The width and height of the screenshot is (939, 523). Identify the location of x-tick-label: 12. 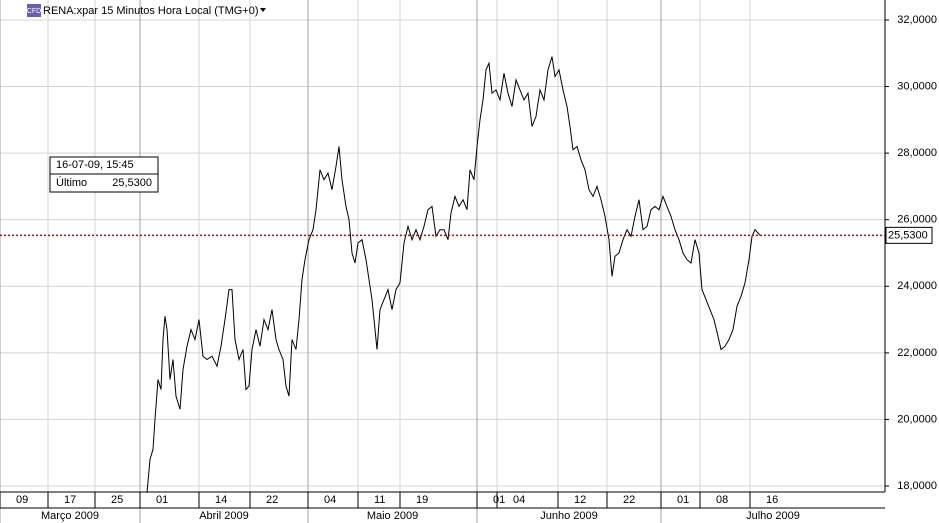
(580, 500).